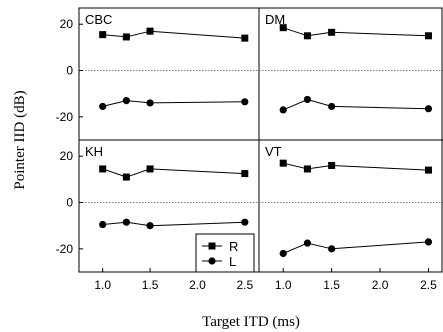 This screenshot has height=332, width=443. I want to click on panel-label: KH, so click(94, 151).